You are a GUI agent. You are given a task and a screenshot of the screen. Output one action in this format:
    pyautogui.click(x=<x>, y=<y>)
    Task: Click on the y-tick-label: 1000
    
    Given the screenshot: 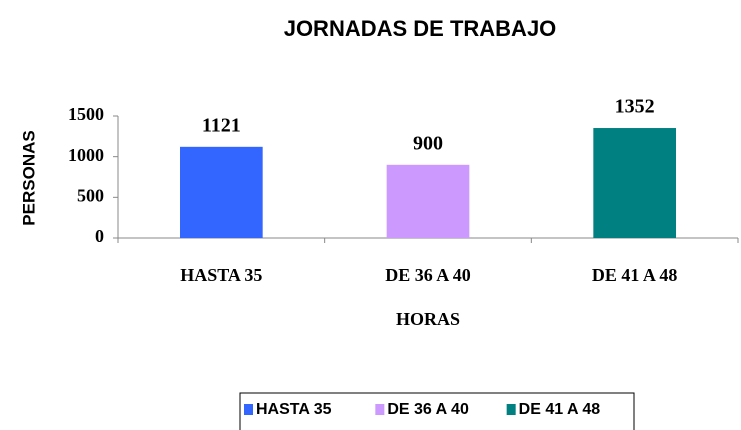 What is the action you would take?
    pyautogui.click(x=86, y=155)
    